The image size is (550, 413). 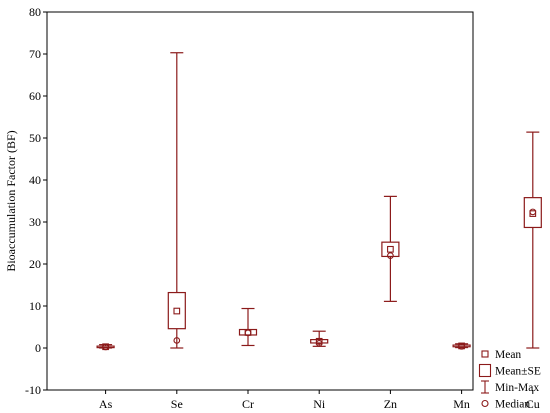 What do you see at coordinates (106, 404) in the screenshot?
I see `x-tick-label: As` at bounding box center [106, 404].